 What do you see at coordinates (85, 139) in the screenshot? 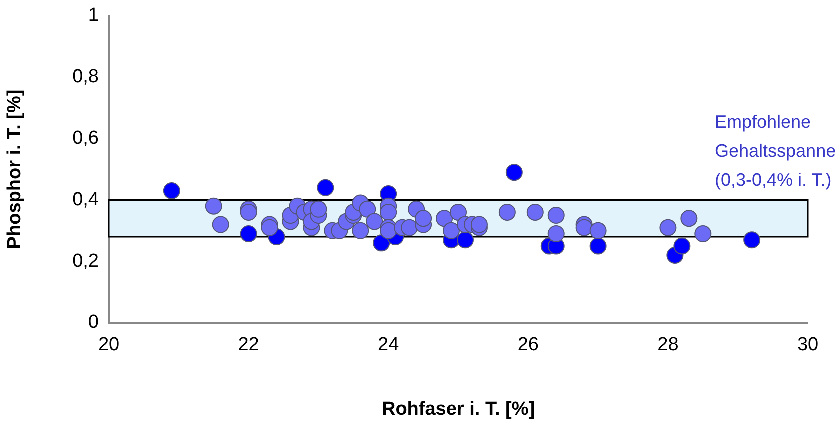
I see `y-tick-label: 0,6` at bounding box center [85, 139].